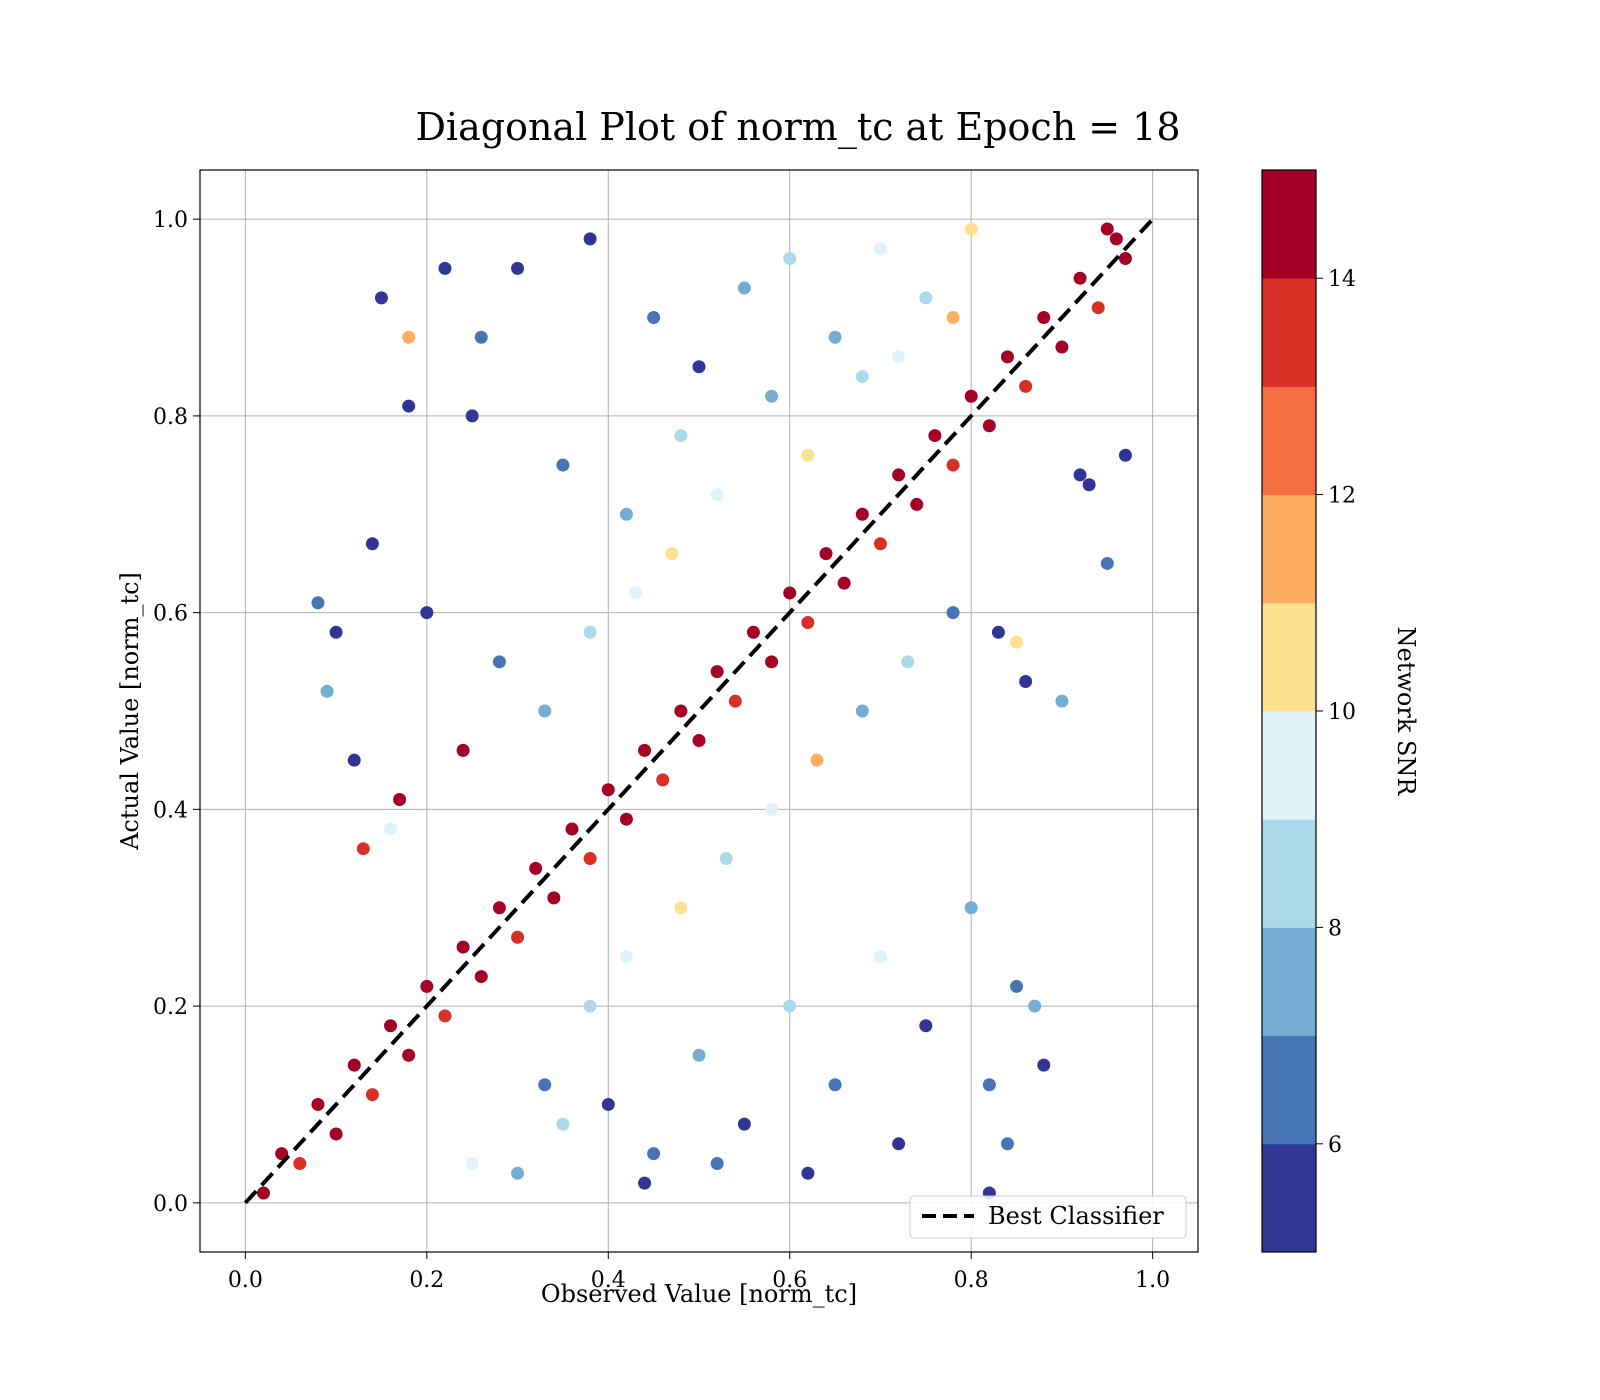  Describe the element at coordinates (608, 1280) in the screenshot. I see `x-tick-label: 0.4` at that location.